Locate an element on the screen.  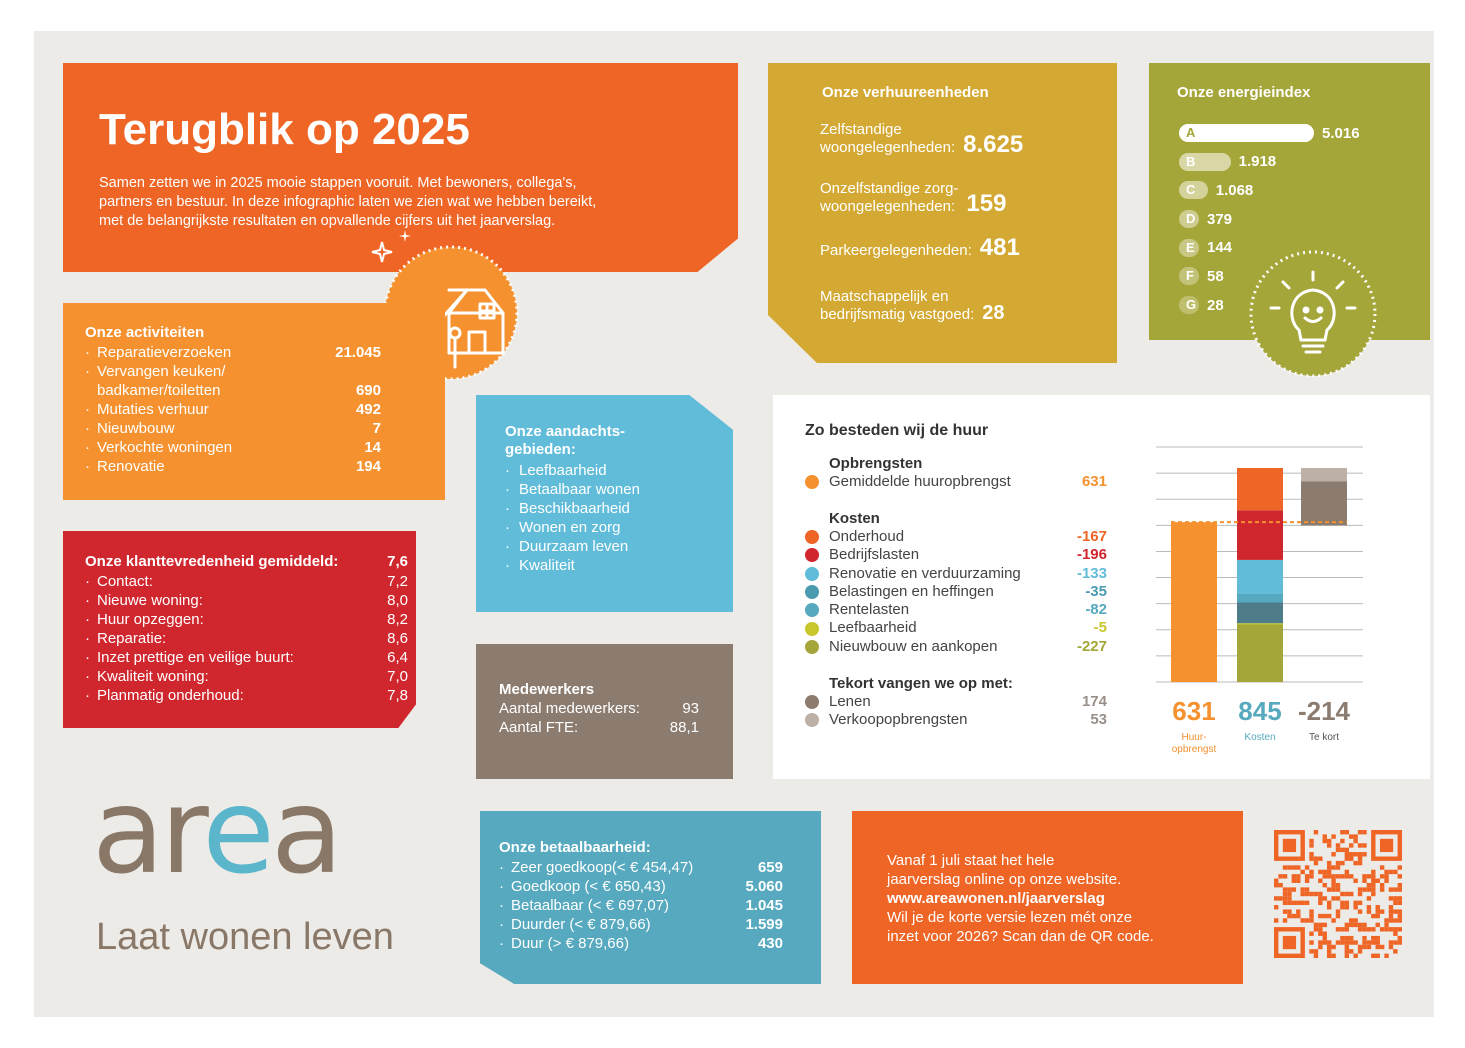
list-item-left: · Nieuwe woning: is located at coordinates (144, 600).